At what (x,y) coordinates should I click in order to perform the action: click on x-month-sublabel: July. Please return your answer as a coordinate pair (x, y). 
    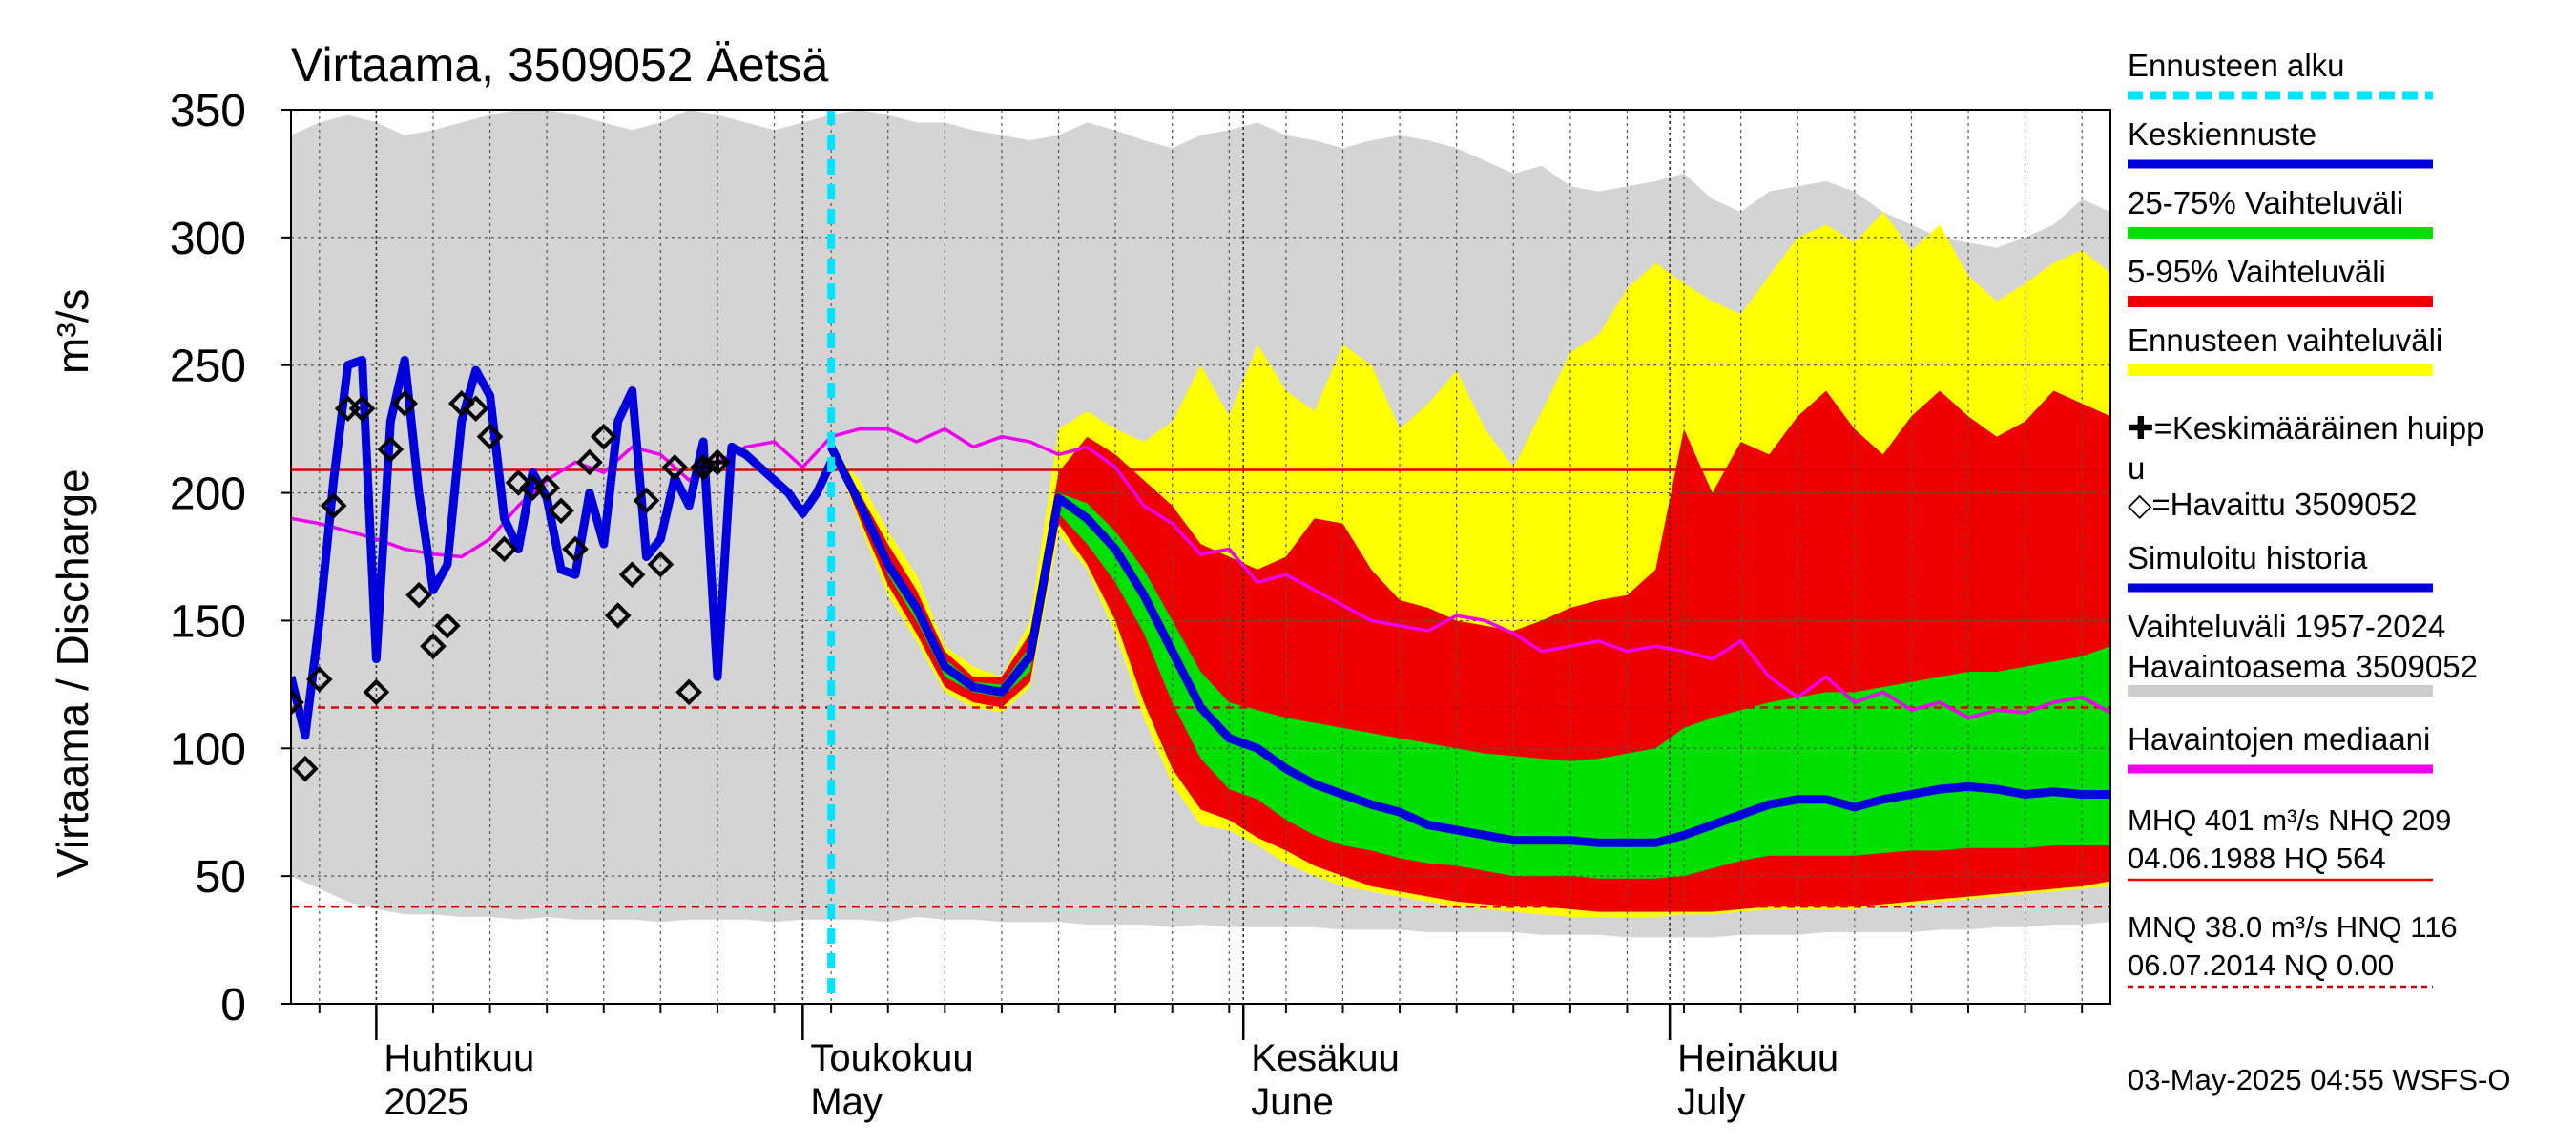
    Looking at the image, I should click on (1711, 1102).